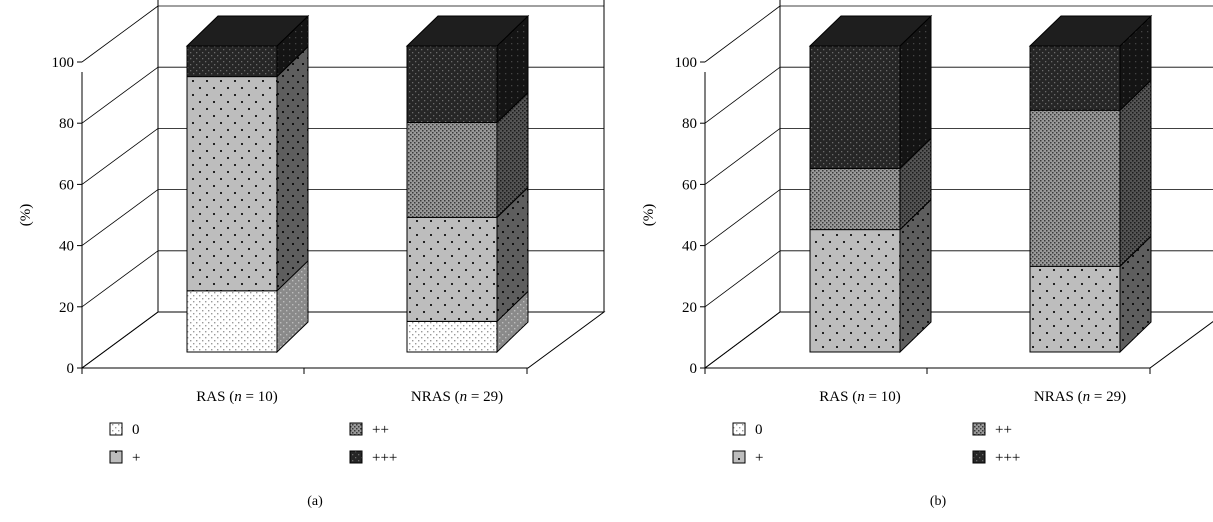 This screenshot has height=522, width=1213. Describe the element at coordinates (938, 501) in the screenshot. I see `panel-label: (b)` at that location.